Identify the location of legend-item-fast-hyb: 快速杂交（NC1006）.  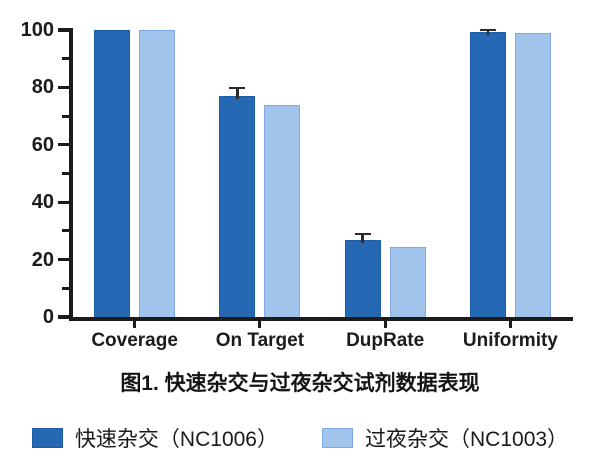
(154, 438).